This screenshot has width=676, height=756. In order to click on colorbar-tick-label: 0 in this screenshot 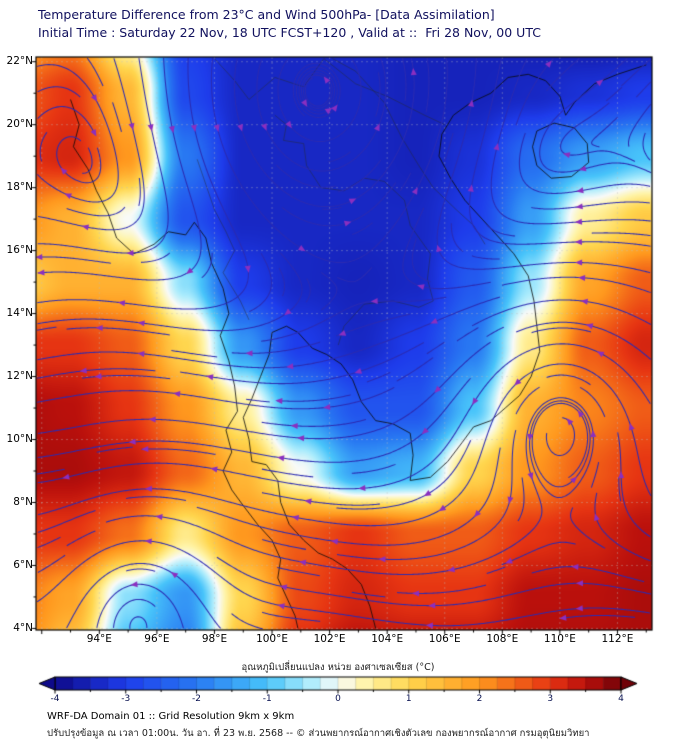, I will do `click(338, 699)`.